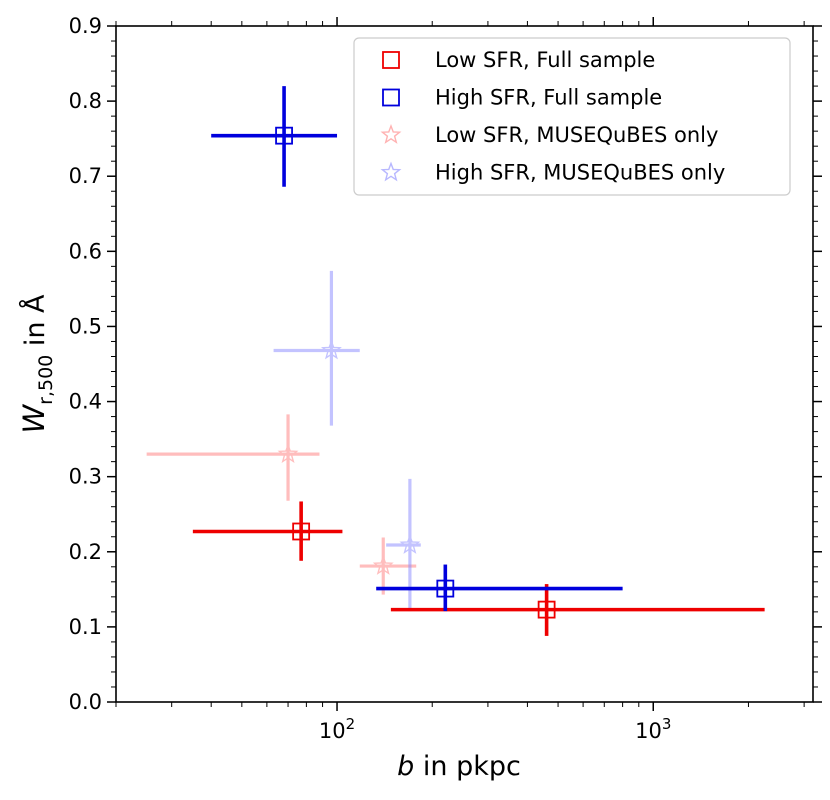  I want to click on legend-label: High SFR, Full sample, so click(548, 98).